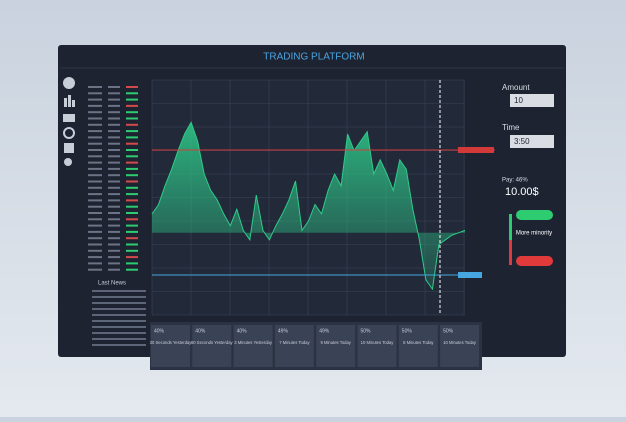  Describe the element at coordinates (518, 100) in the screenshot. I see `amount-value: 10` at that location.